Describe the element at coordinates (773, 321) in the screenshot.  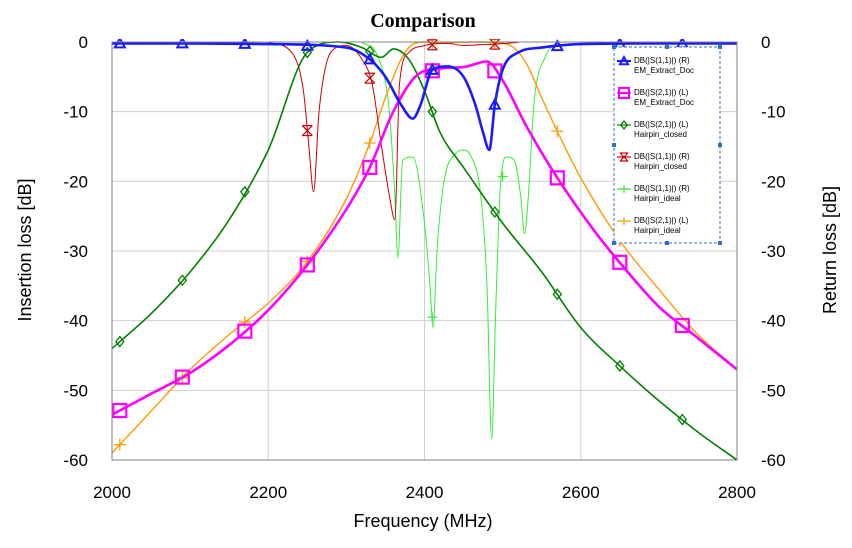
I see `y-right-tick-label: -40` at that location.